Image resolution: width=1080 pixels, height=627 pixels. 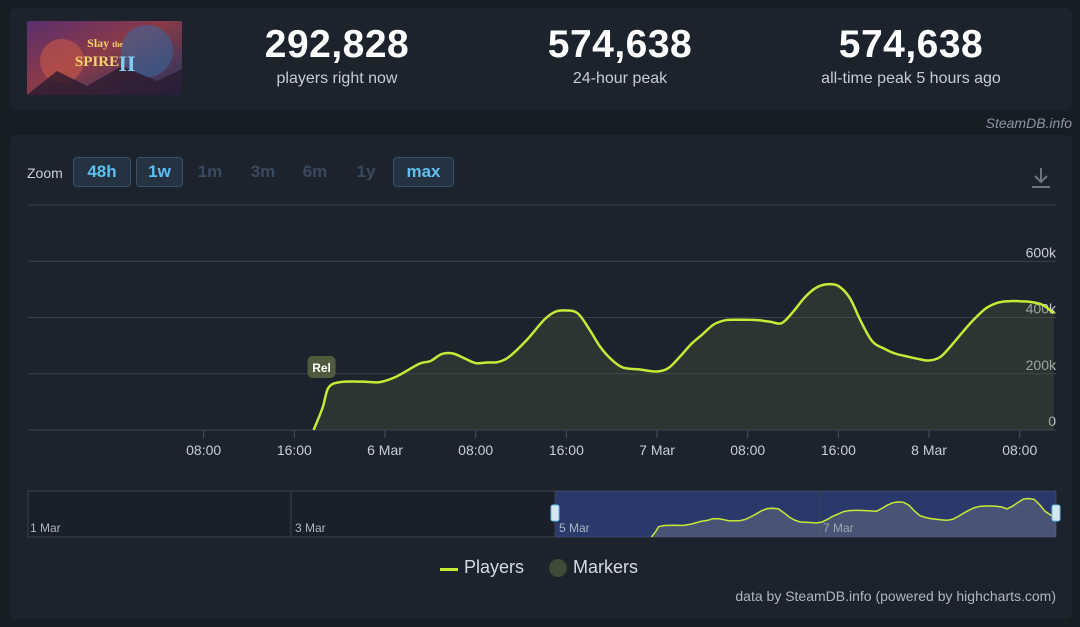 I want to click on legend-label: Players, so click(x=494, y=567).